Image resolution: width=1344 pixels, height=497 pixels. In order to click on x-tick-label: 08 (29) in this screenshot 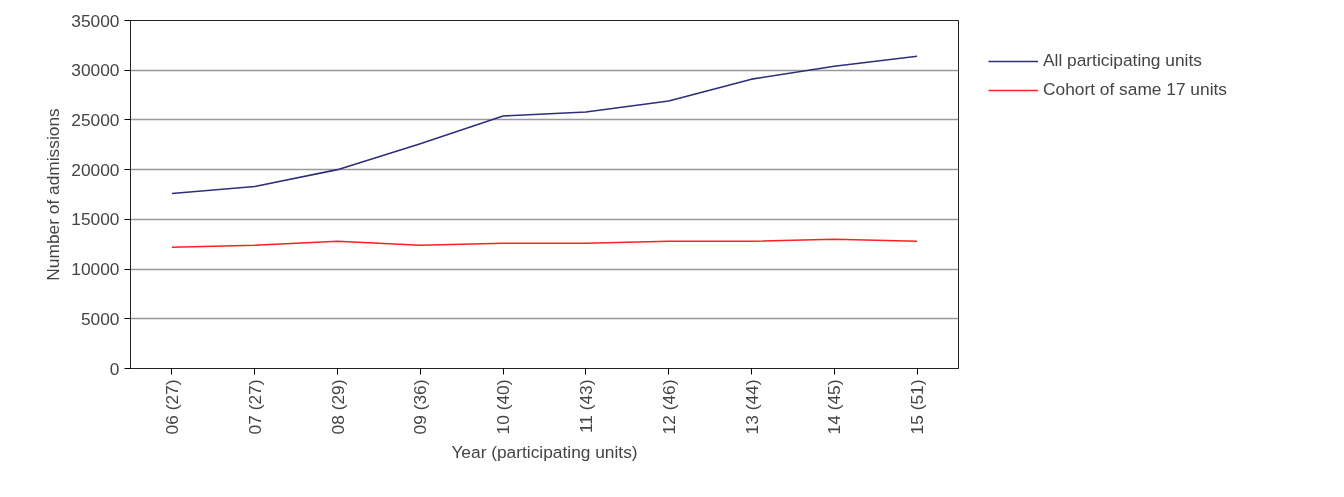, I will do `click(337, 407)`.